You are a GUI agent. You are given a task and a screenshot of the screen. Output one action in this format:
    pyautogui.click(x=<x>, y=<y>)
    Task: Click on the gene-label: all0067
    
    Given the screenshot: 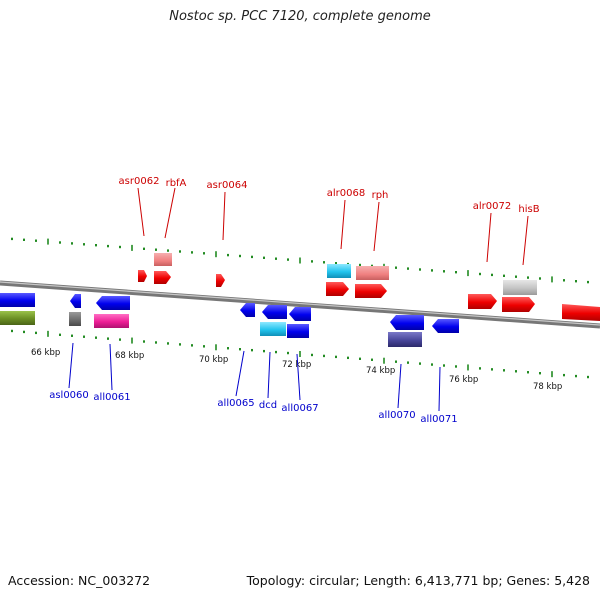 What is the action you would take?
    pyautogui.click(x=299, y=408)
    